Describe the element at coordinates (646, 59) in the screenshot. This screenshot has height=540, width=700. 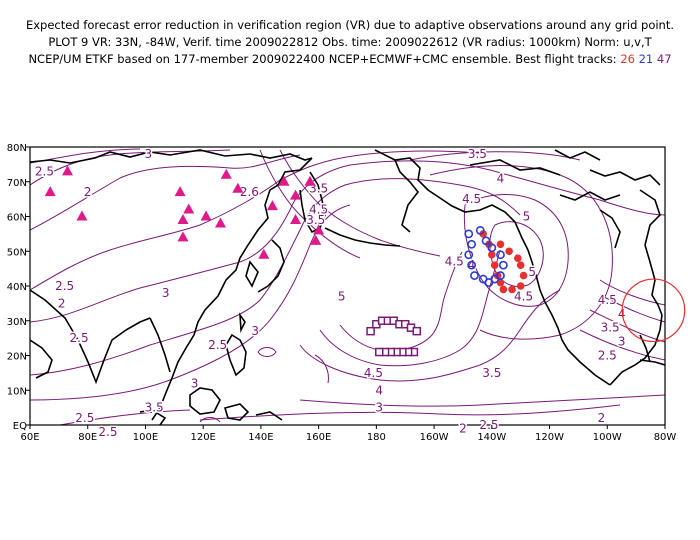
I see `track-id-21: 21` at that location.